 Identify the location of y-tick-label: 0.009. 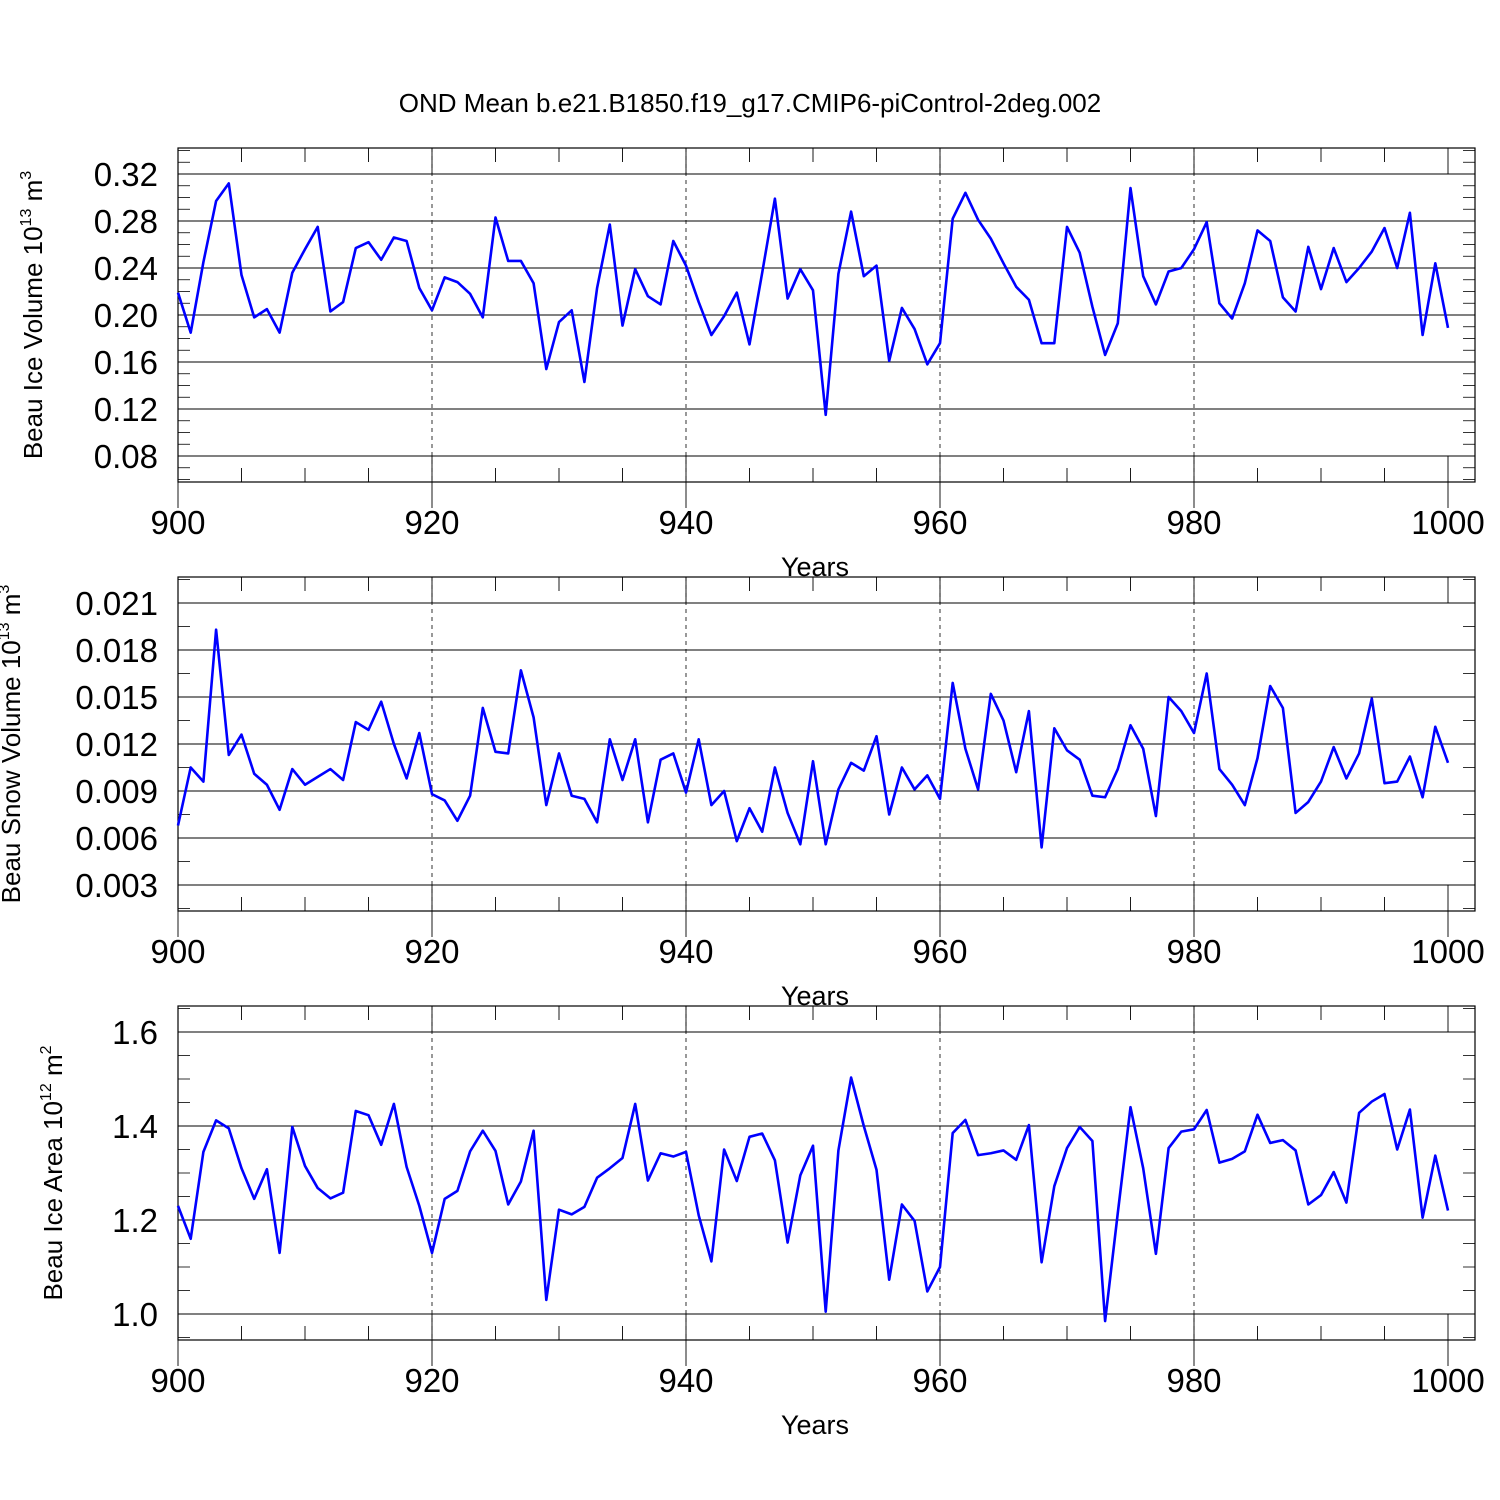
(116, 791).